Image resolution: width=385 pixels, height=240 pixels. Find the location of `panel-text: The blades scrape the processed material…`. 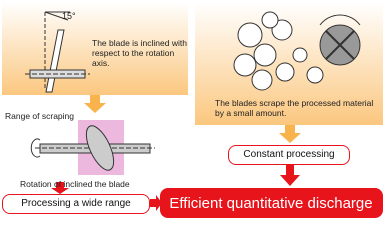

panel-text: The blades scrape the processed material… is located at coordinates (294, 108).